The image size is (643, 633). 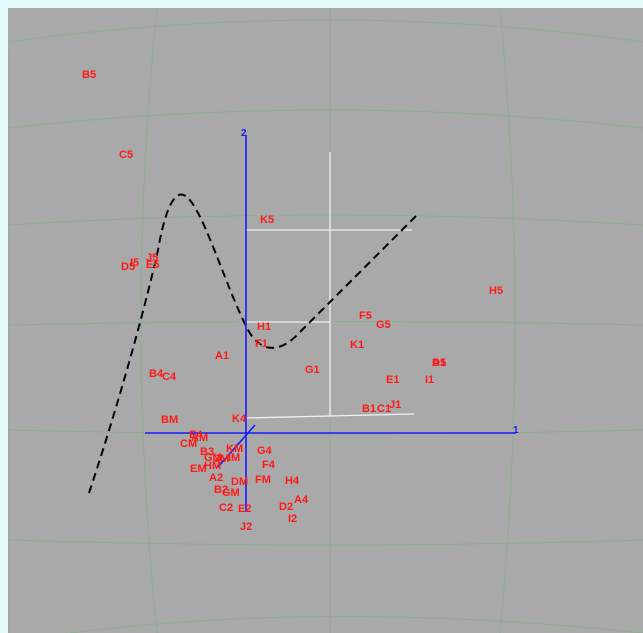 I want to click on axis-3-line, so click(x=236, y=446).